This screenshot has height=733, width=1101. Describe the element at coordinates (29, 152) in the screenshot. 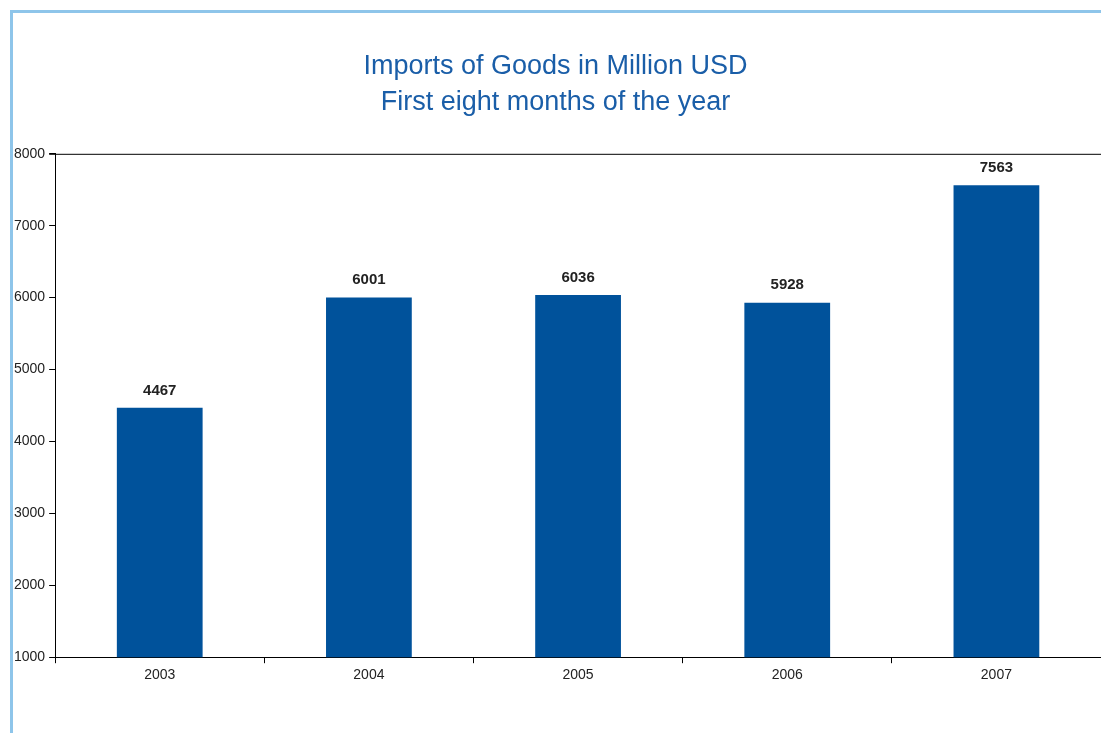

I see `y-tick-label: 8000` at that location.